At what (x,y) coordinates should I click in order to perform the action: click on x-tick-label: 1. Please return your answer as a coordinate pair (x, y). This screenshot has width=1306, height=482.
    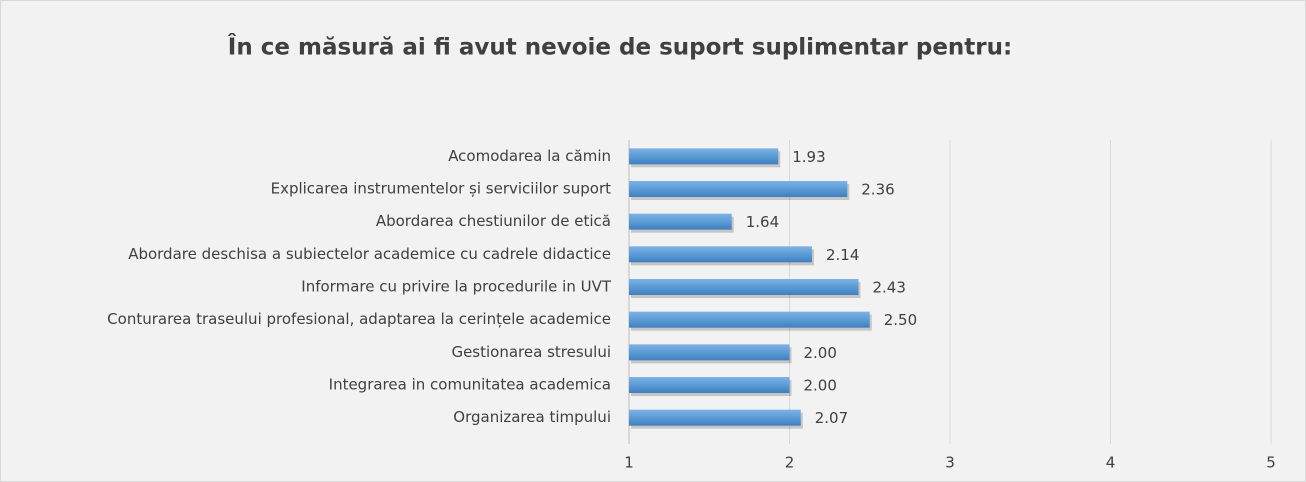
    Looking at the image, I should click on (629, 463).